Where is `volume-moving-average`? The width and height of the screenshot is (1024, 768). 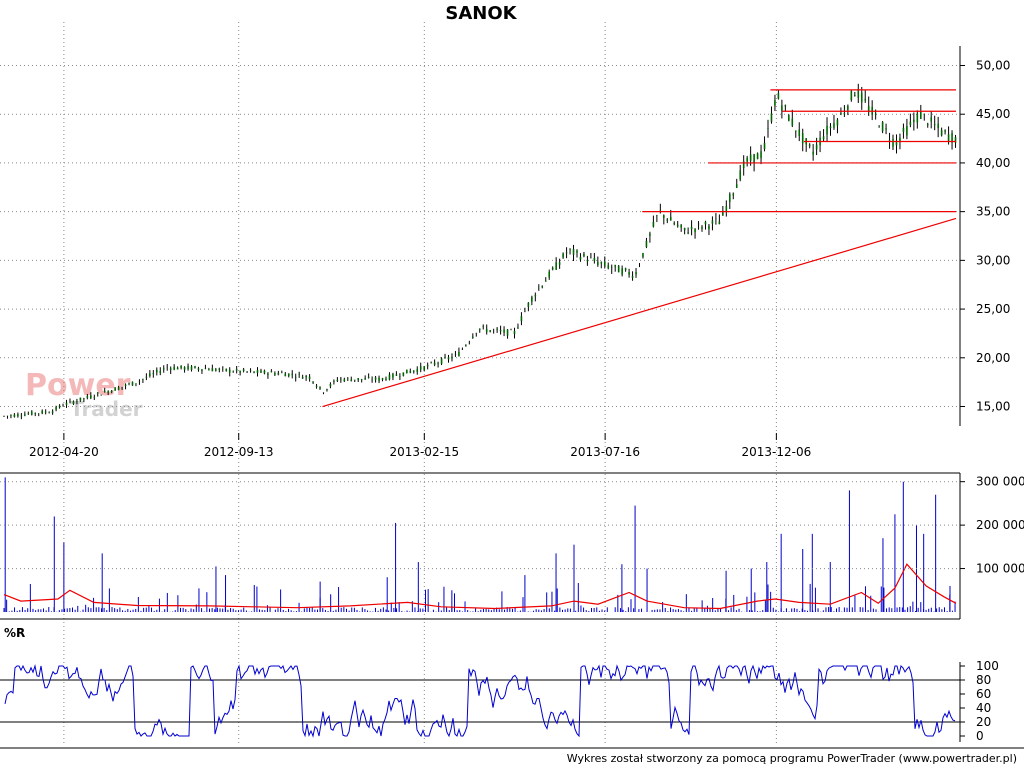
volume-moving-average is located at coordinates (480, 586).